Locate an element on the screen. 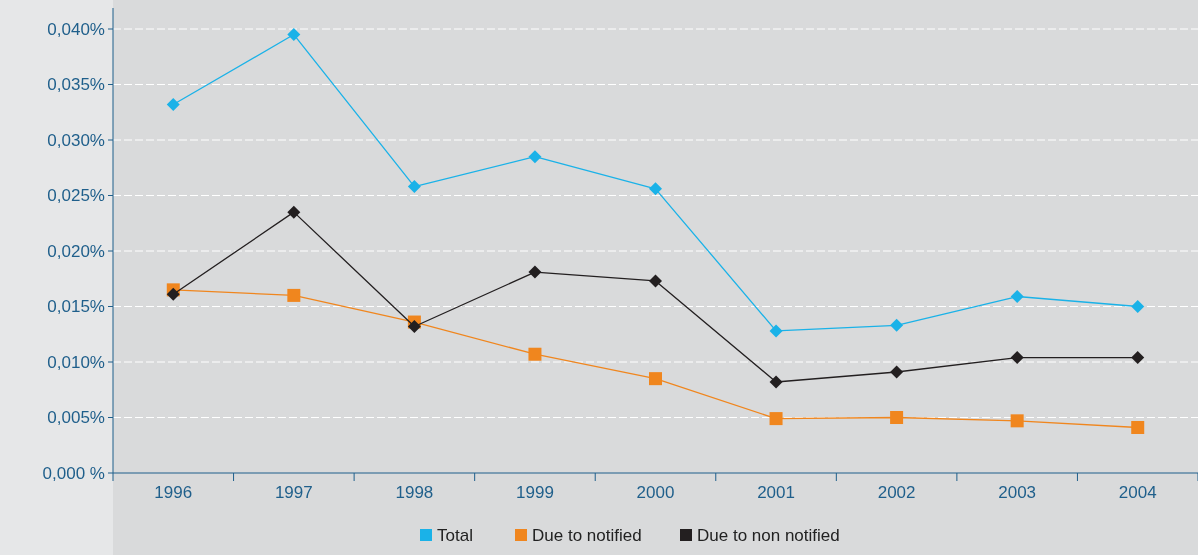  y-tick-label: 0,015% is located at coordinates (76, 307).